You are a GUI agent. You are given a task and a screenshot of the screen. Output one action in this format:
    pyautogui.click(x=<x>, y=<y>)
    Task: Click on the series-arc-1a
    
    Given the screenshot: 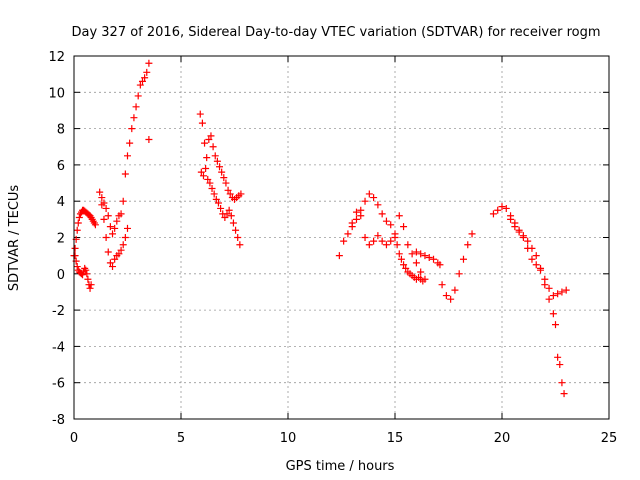 What is the action you would take?
    pyautogui.click(x=84, y=233)
    